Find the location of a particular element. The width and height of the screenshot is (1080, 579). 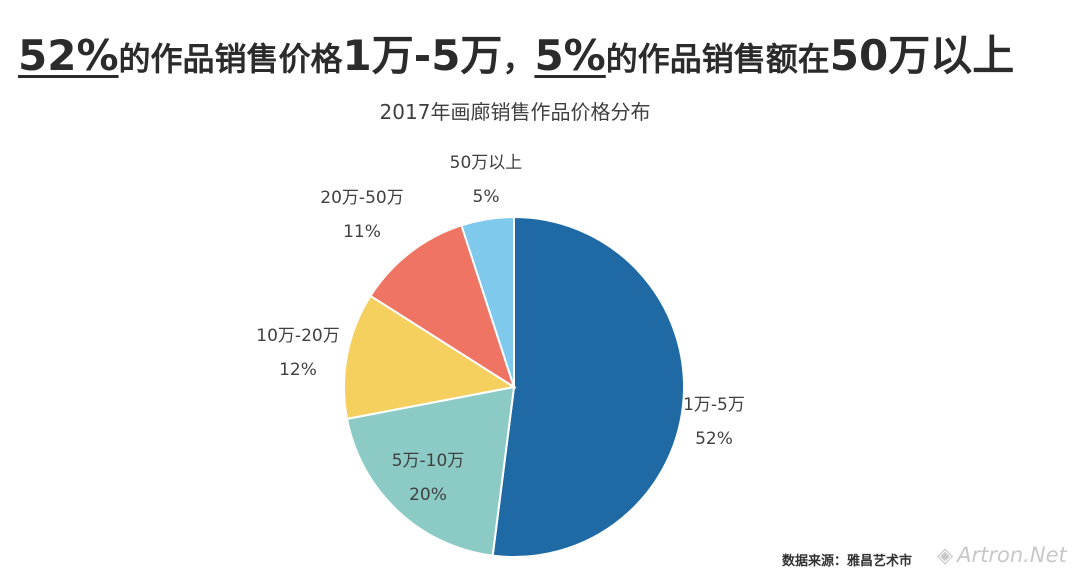

slice-category-label: 10万-20万 is located at coordinates (297, 336).